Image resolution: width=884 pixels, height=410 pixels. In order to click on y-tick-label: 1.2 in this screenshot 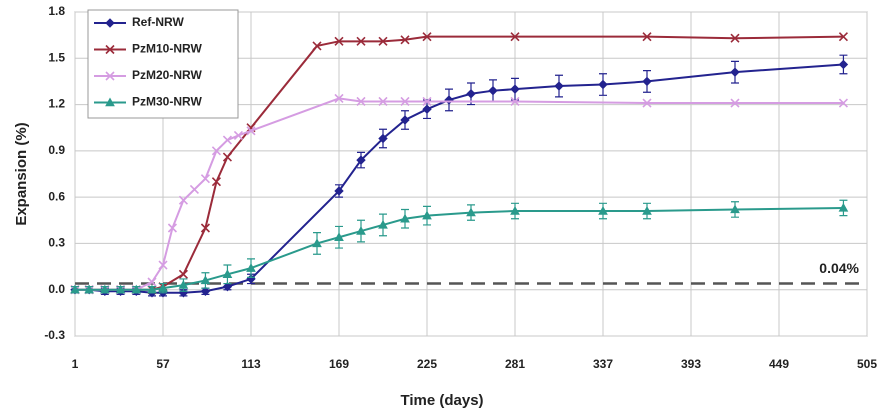, I will do `click(56, 104)`.